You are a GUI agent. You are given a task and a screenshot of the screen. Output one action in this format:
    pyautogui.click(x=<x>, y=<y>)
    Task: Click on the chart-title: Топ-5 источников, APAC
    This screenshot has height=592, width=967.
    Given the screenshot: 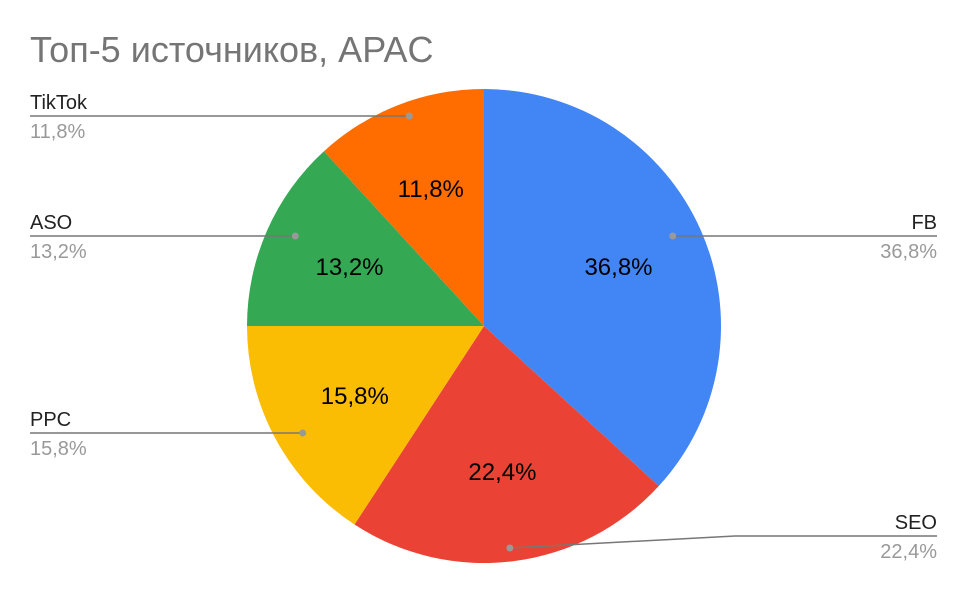 What is the action you would take?
    pyautogui.click(x=232, y=49)
    